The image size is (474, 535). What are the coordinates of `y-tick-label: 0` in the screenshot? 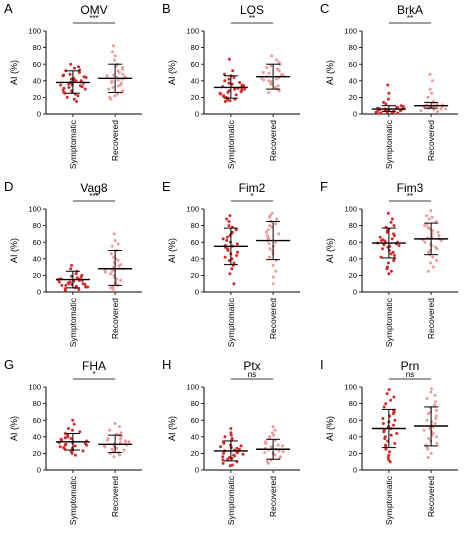 It's located at (39, 114).